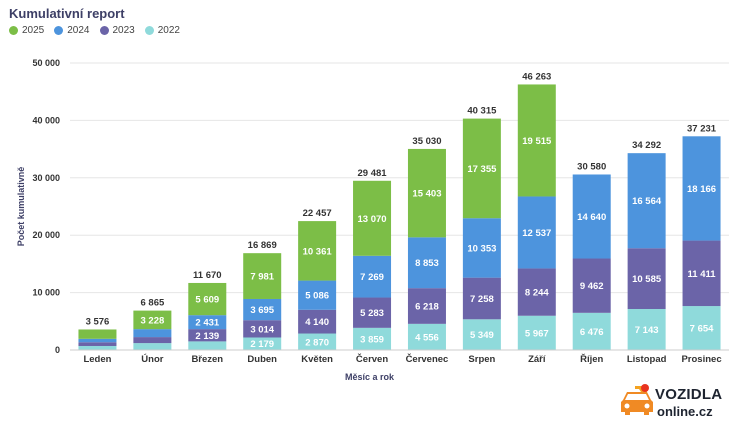  I want to click on legend-item-2024: 2024, so click(72, 30).